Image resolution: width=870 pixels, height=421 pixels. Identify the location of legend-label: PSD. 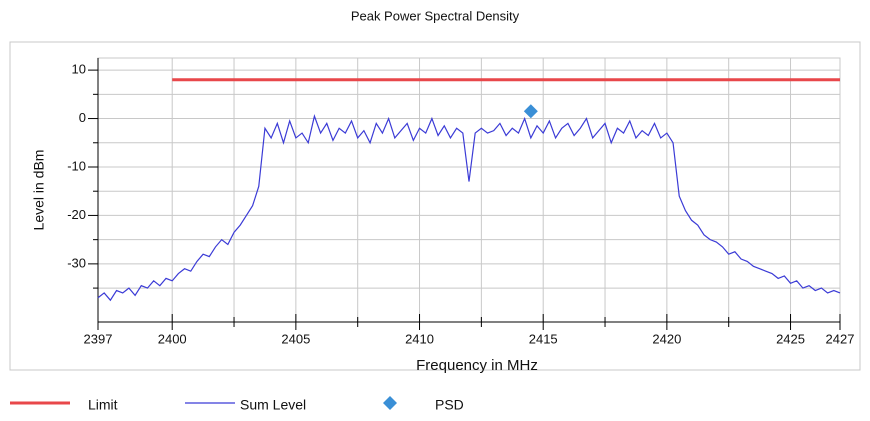
(449, 405).